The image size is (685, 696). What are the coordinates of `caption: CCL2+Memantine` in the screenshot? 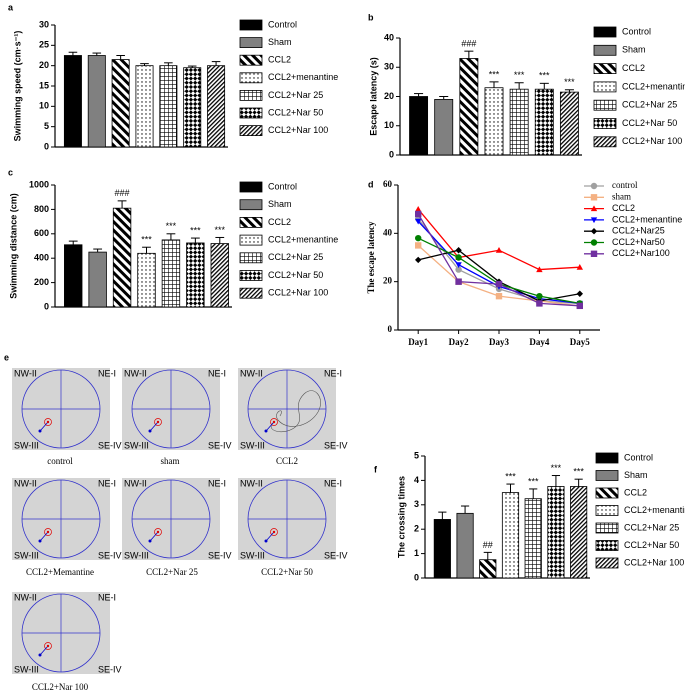 It's located at (60, 572).